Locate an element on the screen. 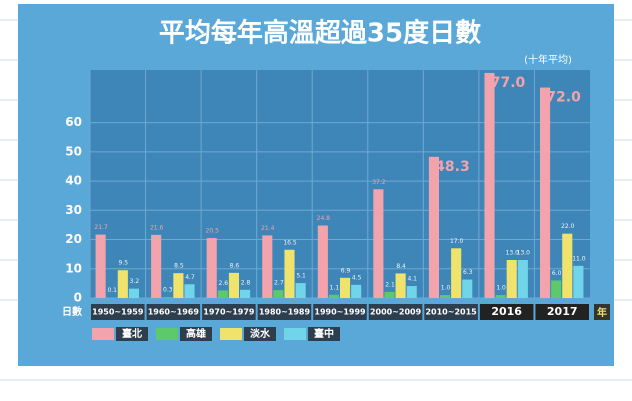 The height and width of the screenshot is (401, 632). value-label: 48.3 is located at coordinates (452, 167).